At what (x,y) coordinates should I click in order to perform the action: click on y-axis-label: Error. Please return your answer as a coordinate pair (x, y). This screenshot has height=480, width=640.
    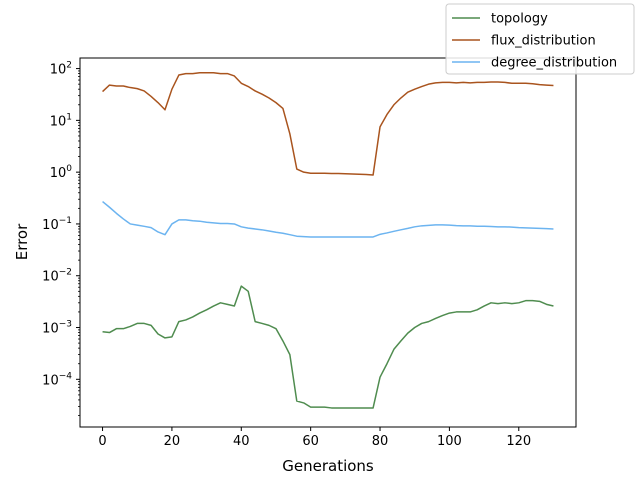
    Looking at the image, I should click on (22, 241).